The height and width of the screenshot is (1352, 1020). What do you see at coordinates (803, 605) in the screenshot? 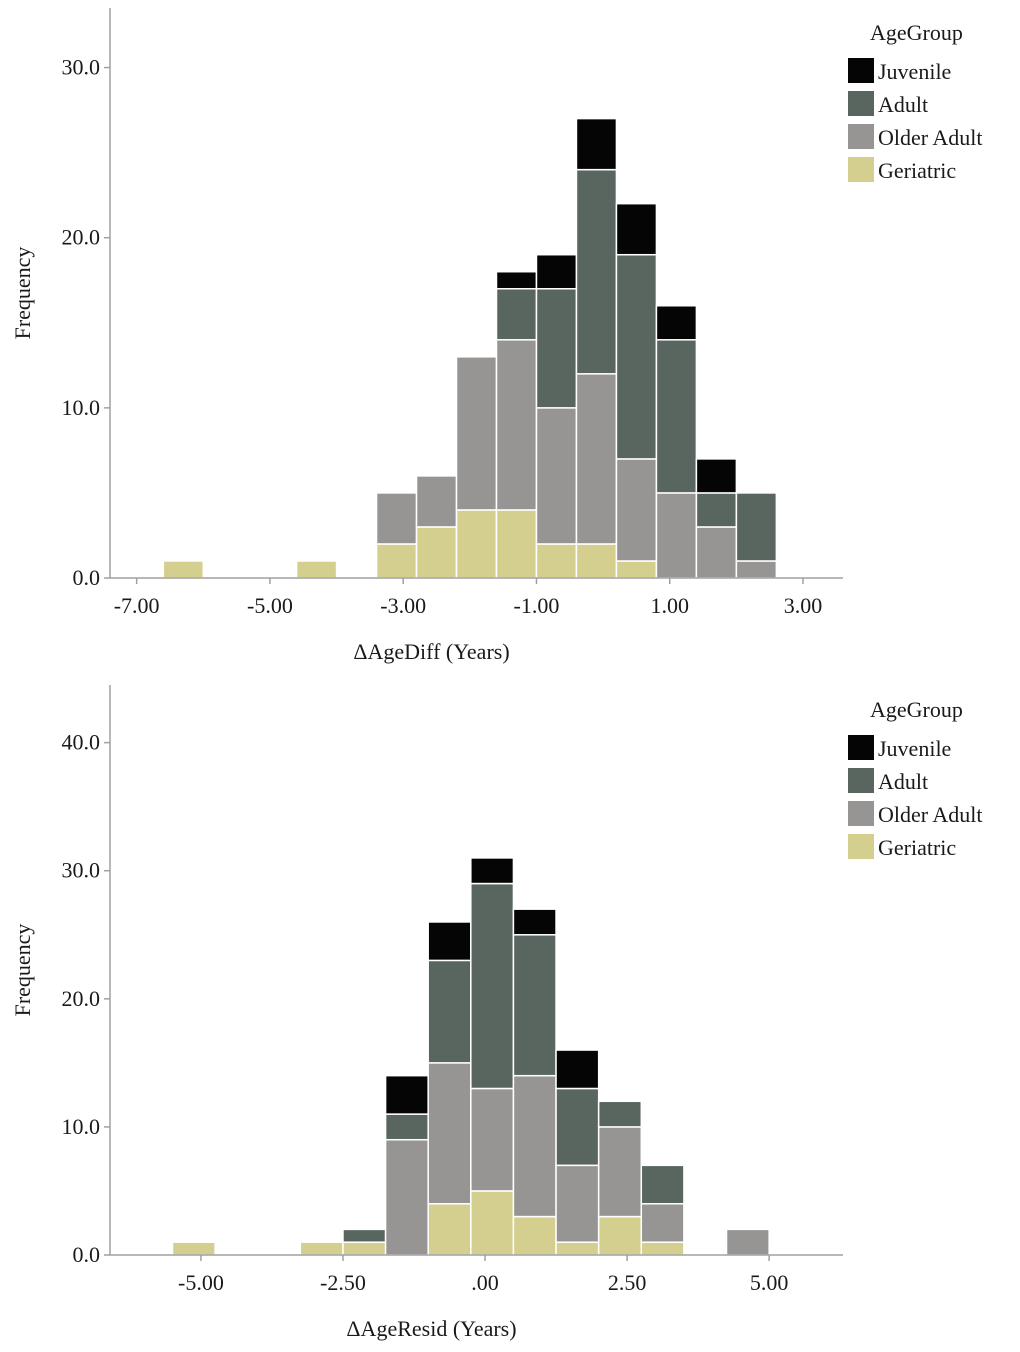
I see `x-tick-label: 3.00` at bounding box center [803, 605].